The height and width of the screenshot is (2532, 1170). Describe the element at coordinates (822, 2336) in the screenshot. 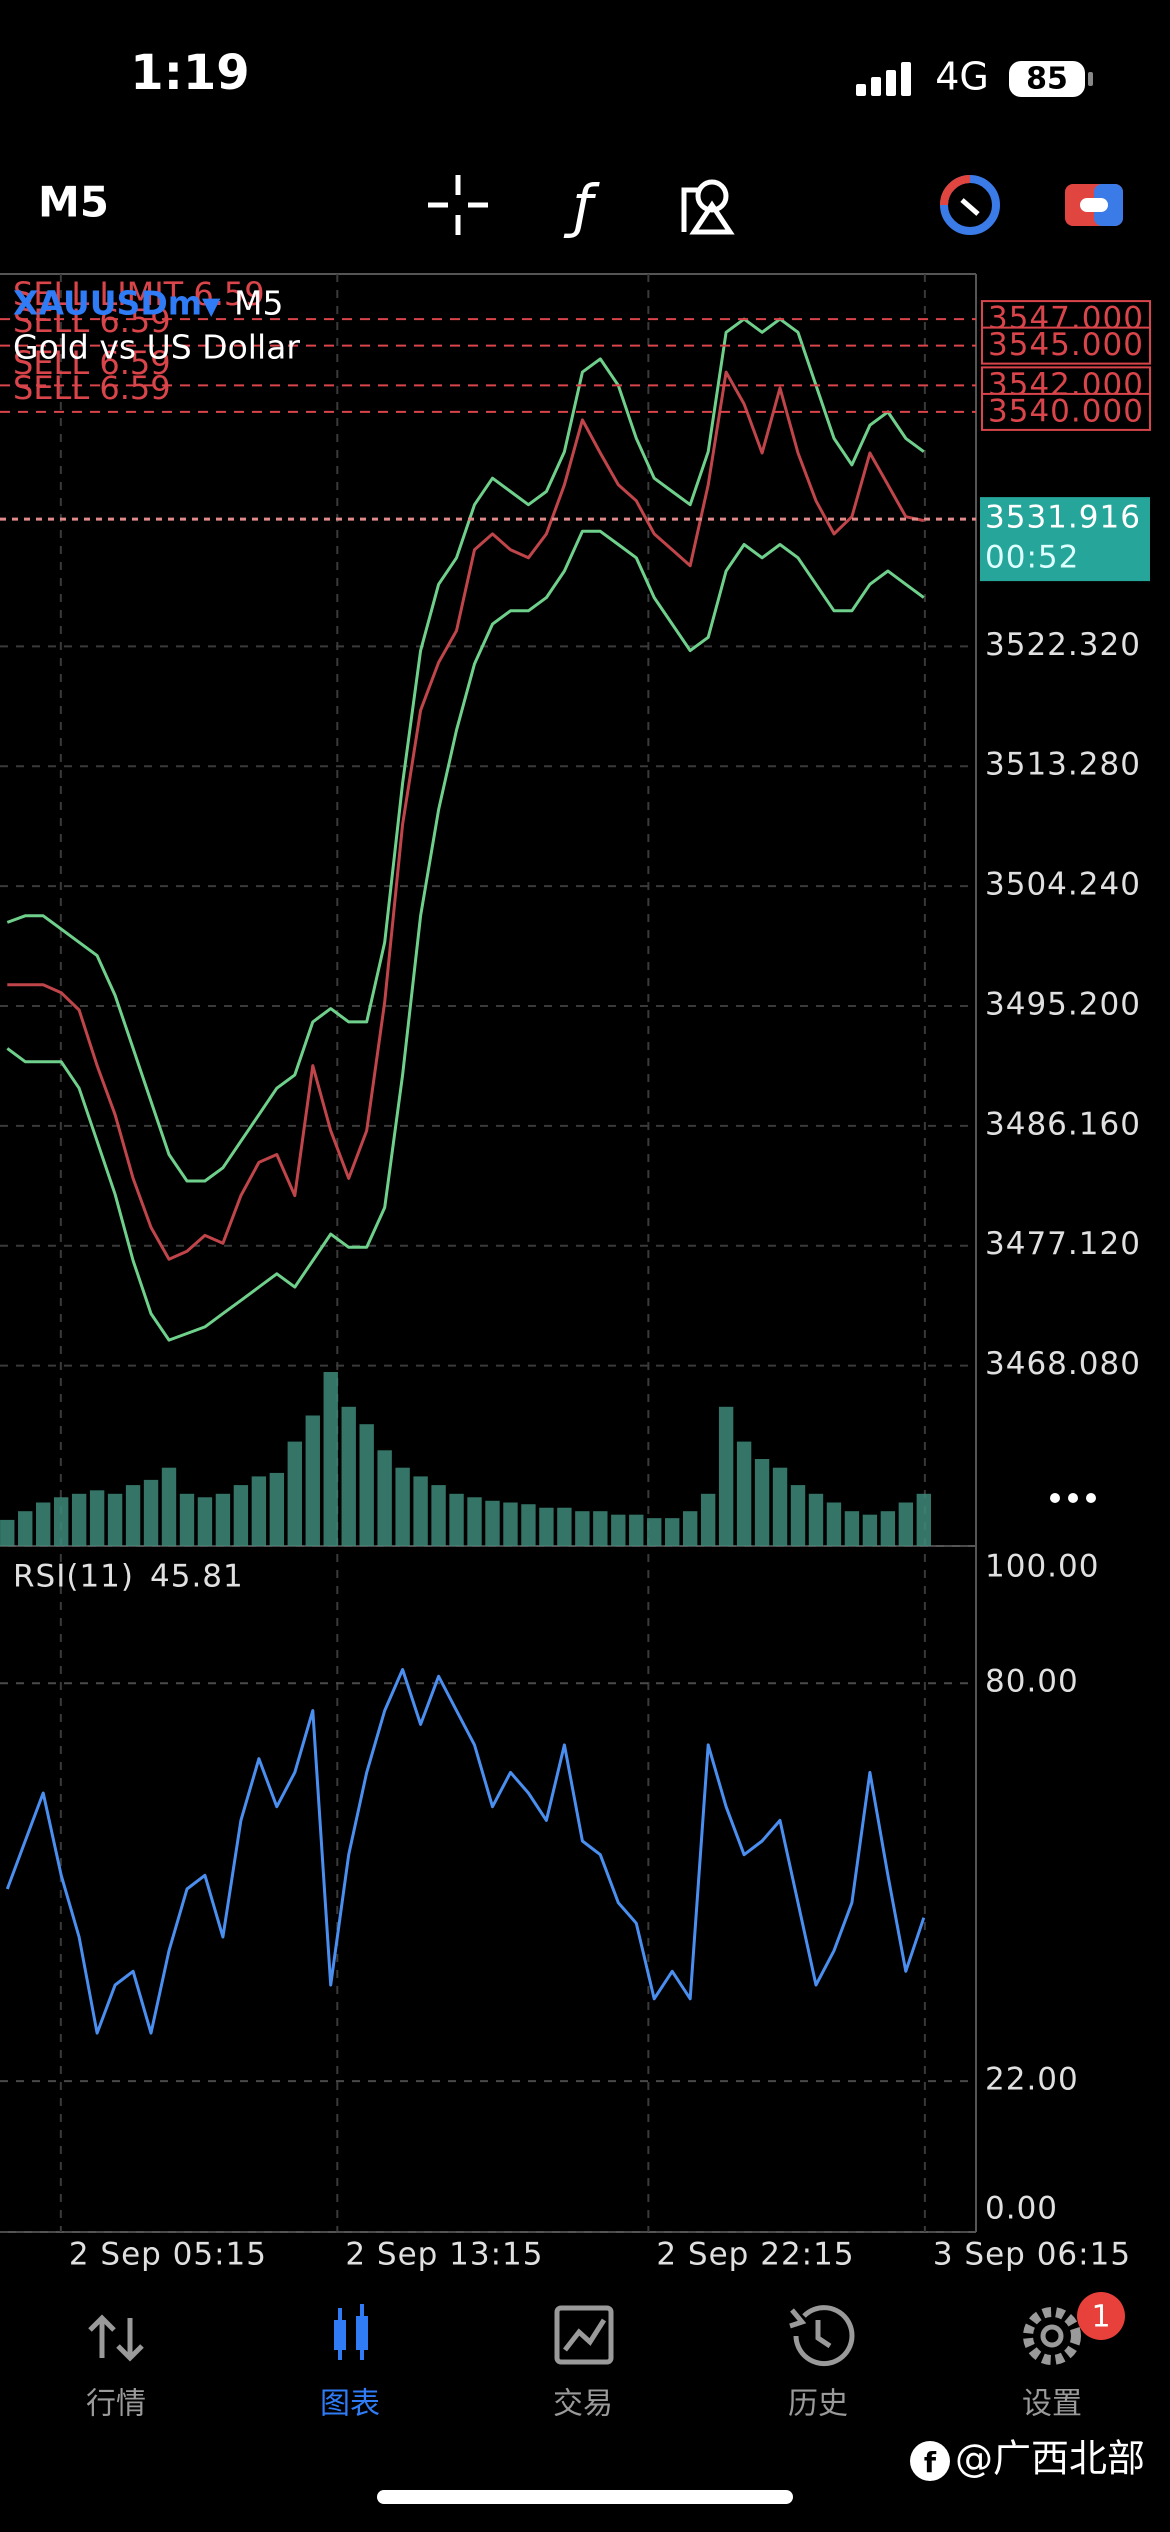

I see `history-icon` at that location.